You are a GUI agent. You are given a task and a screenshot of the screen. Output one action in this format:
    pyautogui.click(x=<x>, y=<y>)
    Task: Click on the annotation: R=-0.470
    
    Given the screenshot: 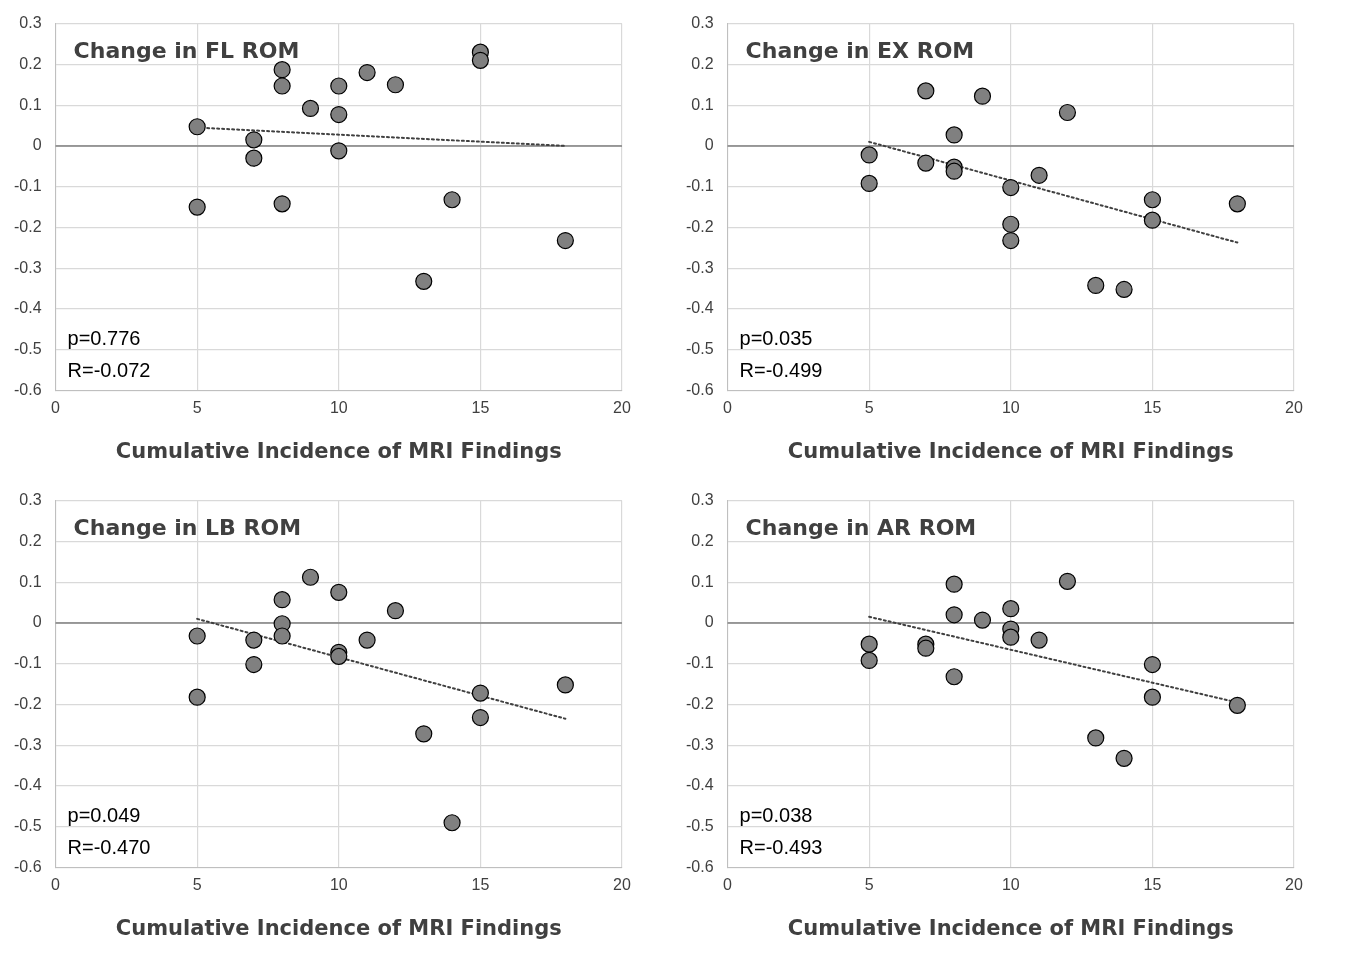 What is the action you would take?
    pyautogui.click(x=109, y=846)
    